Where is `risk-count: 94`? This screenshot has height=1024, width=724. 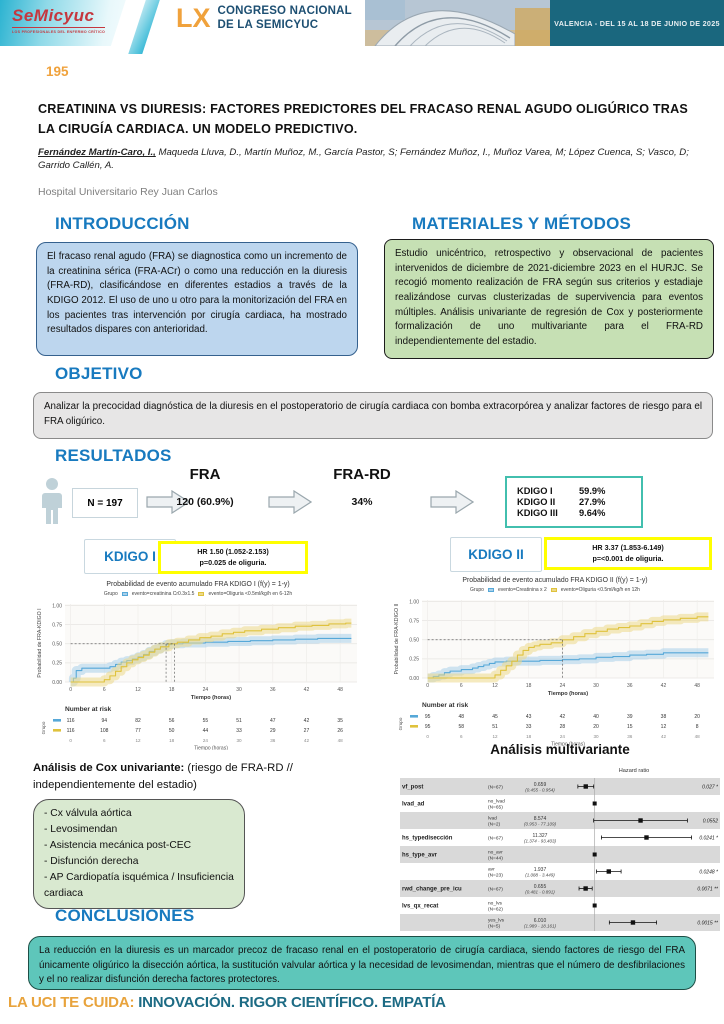 risk-count: 94 is located at coordinates (105, 721).